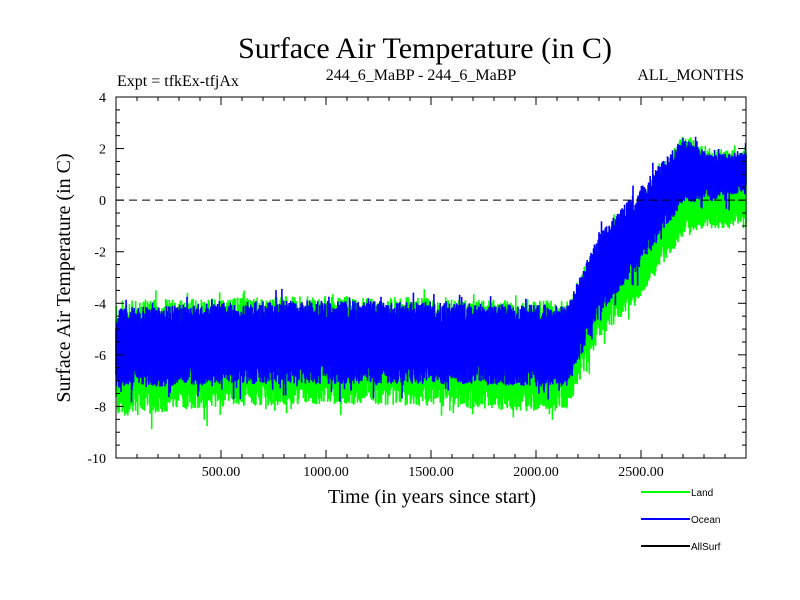 The image size is (800, 600). What do you see at coordinates (96, 459) in the screenshot?
I see `y-tick-label: -10` at bounding box center [96, 459].